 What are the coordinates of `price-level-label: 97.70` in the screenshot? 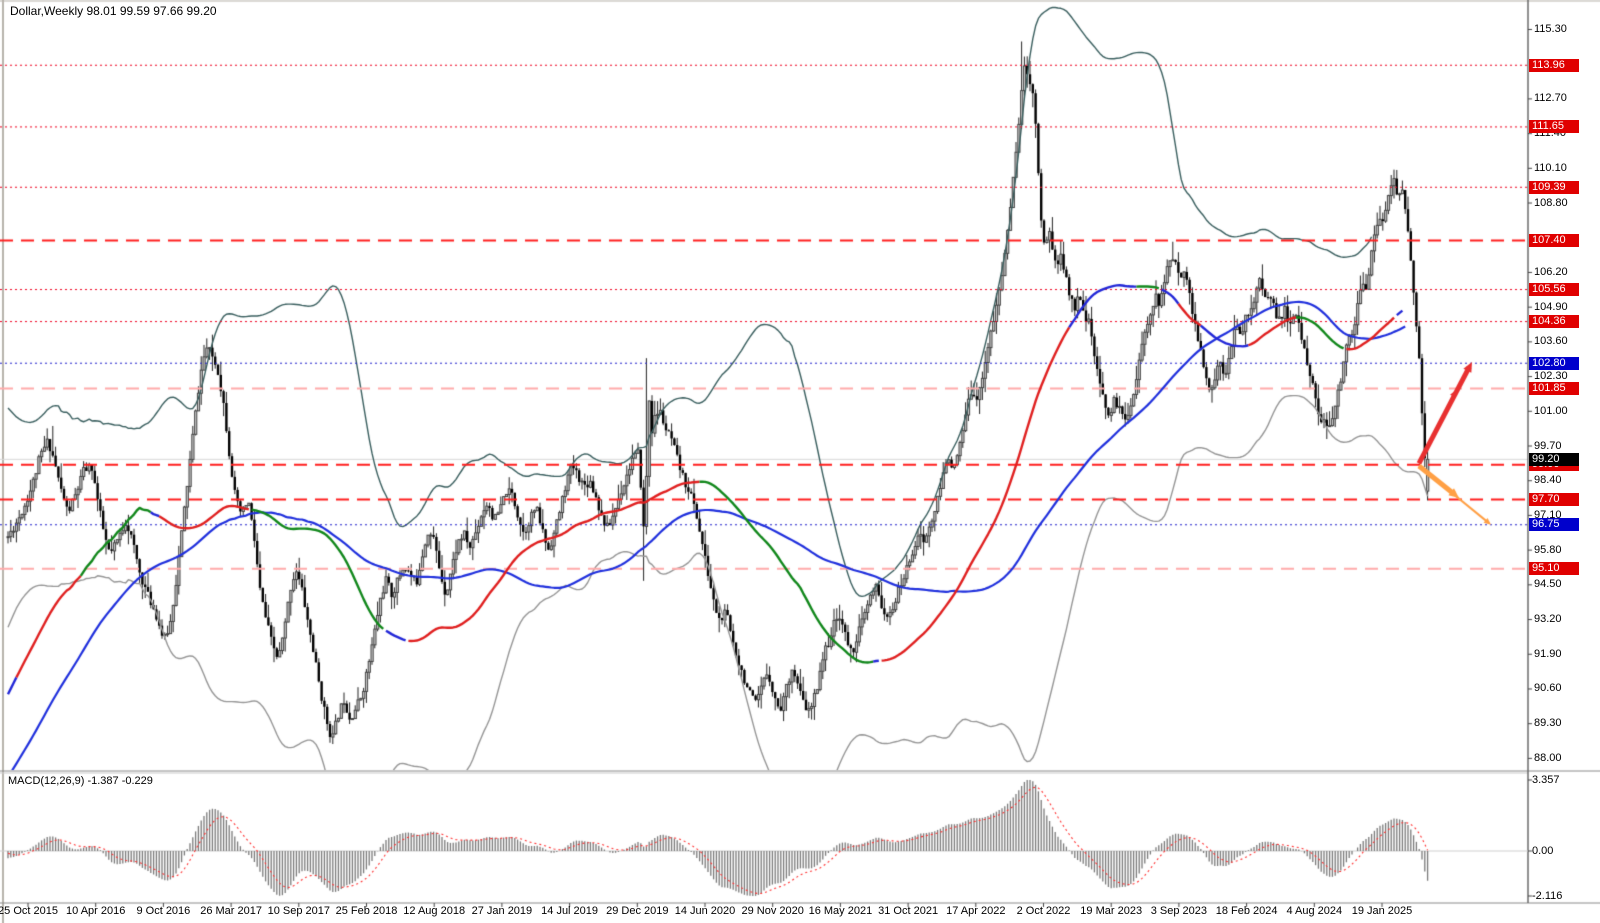 It's located at (1554, 499).